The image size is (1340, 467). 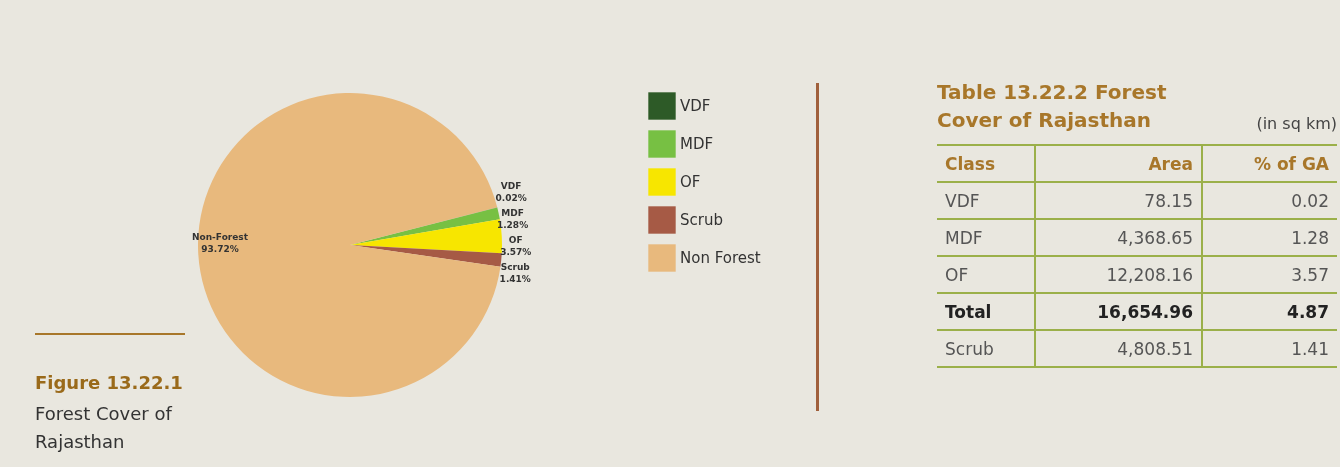 I want to click on text: 1.28, so click(x=1269, y=237).